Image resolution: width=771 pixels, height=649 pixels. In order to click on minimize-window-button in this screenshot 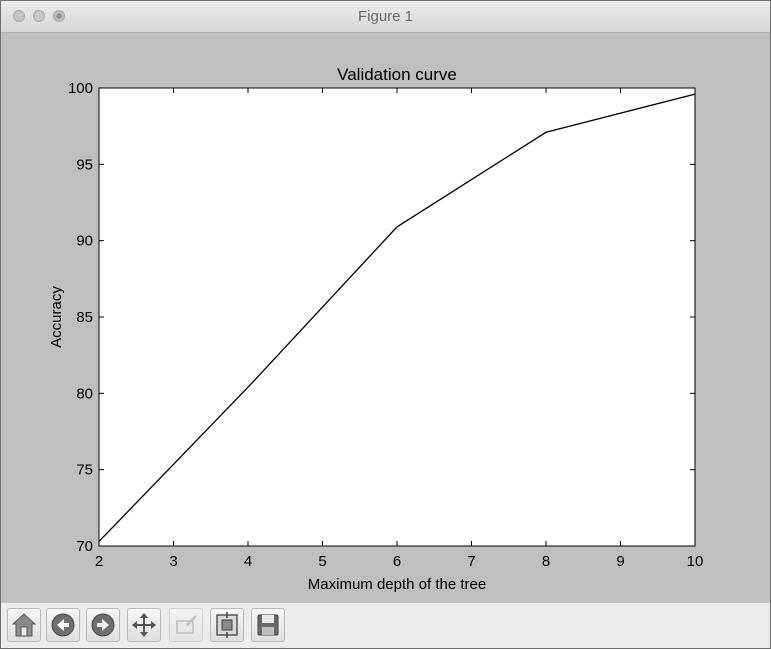, I will do `click(39, 16)`.